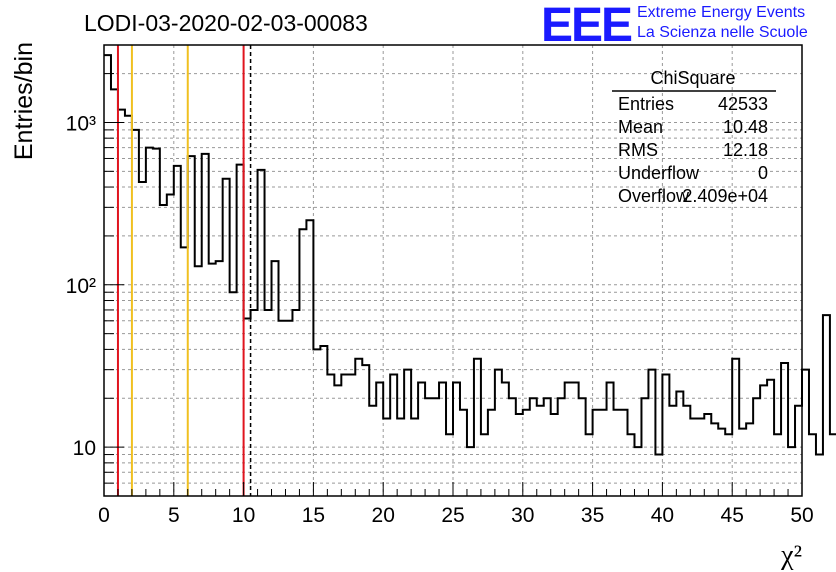  What do you see at coordinates (104, 515) in the screenshot?
I see `x-tick-label: 0` at bounding box center [104, 515].